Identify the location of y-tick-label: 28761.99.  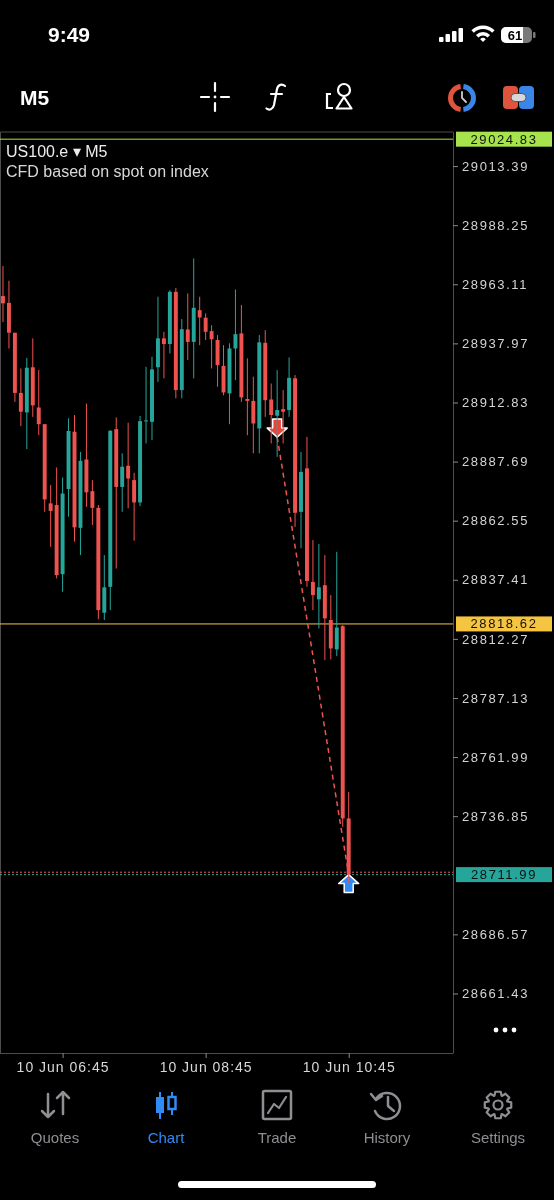
(496, 757).